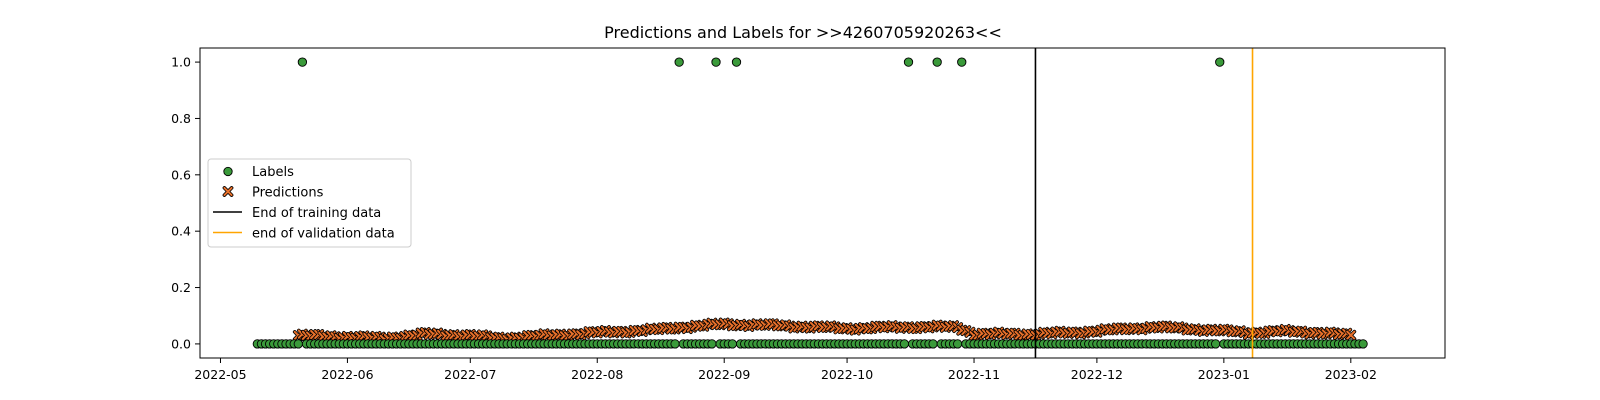 The image size is (1600, 400). Describe the element at coordinates (724, 374) in the screenshot. I see `x-tick-label: 2022-09` at that location.